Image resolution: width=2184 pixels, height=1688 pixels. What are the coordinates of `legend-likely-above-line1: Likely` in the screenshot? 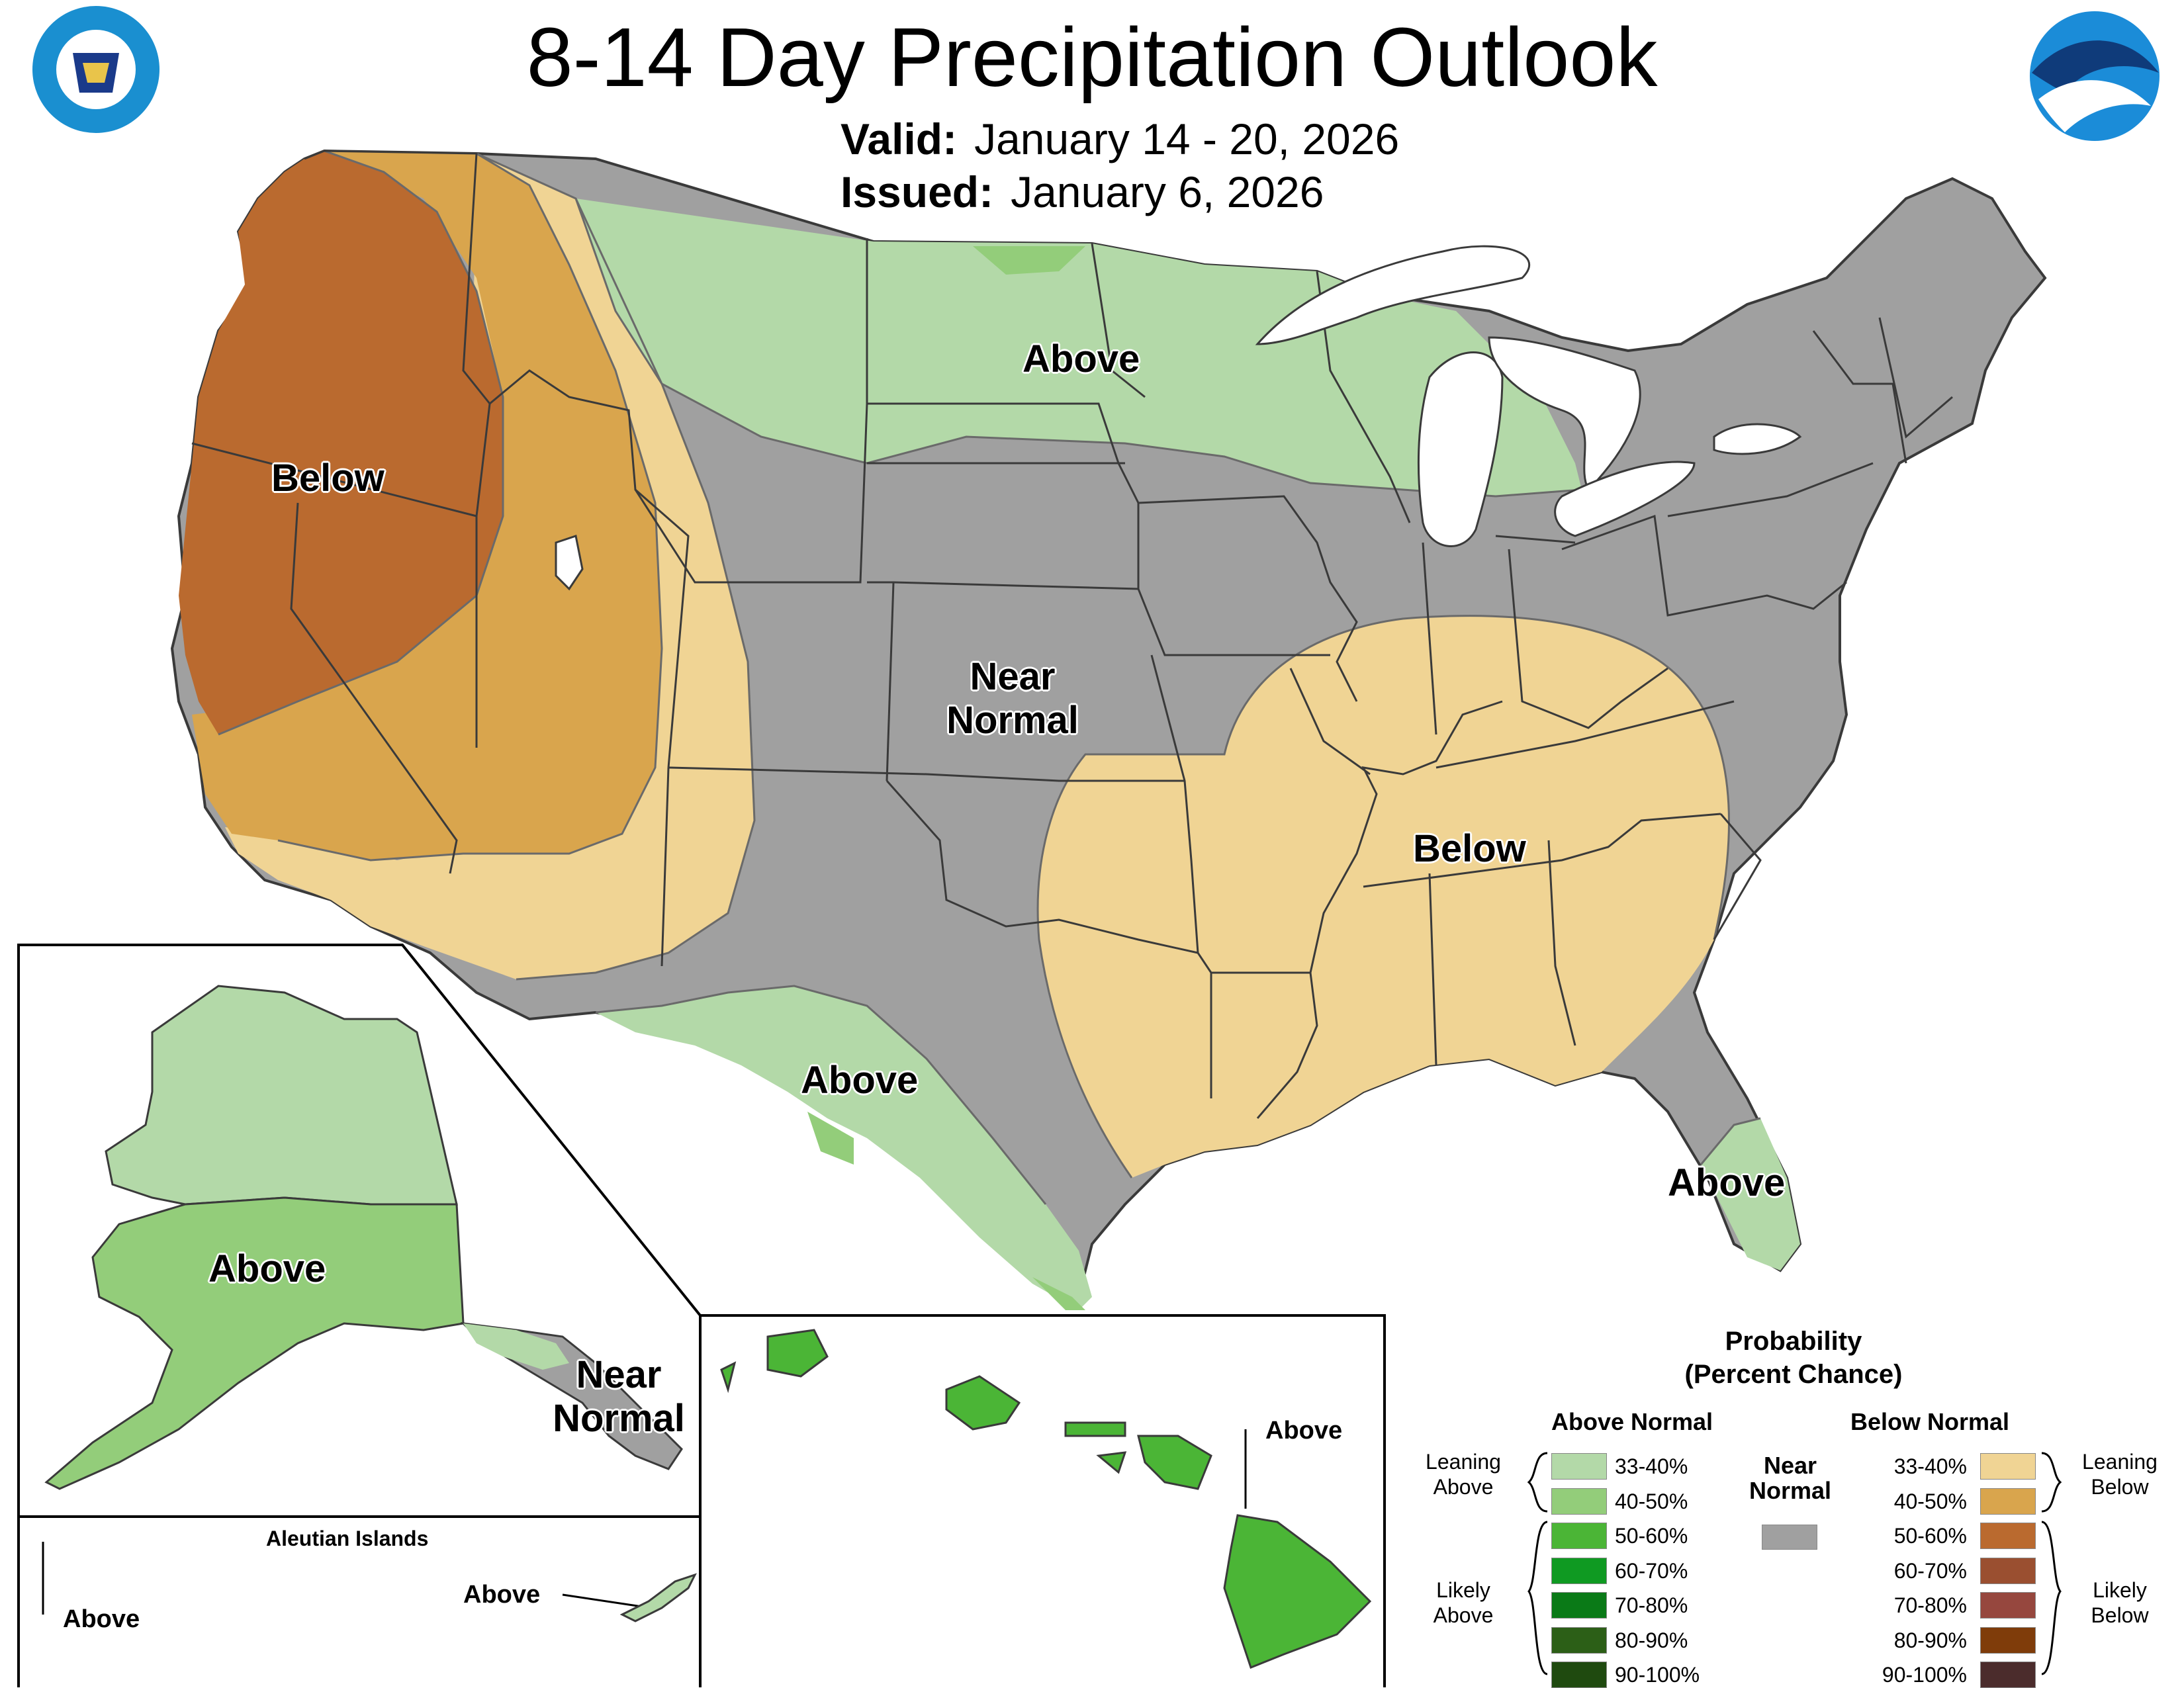 It's located at (1463, 1590).